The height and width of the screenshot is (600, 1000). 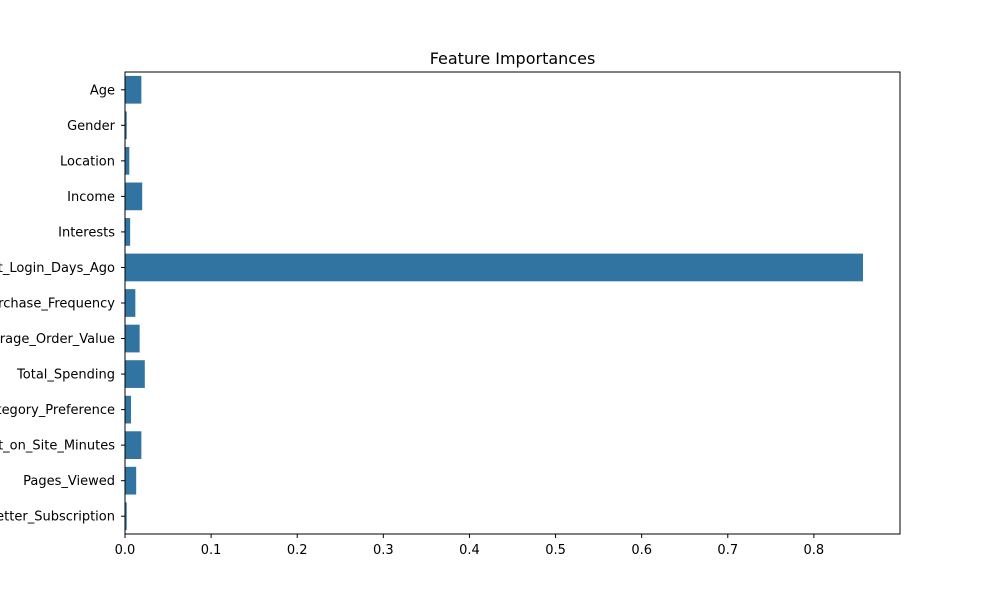 What do you see at coordinates (133, 445) in the screenshot?
I see `bar-time-spent-on-site-minutes` at bounding box center [133, 445].